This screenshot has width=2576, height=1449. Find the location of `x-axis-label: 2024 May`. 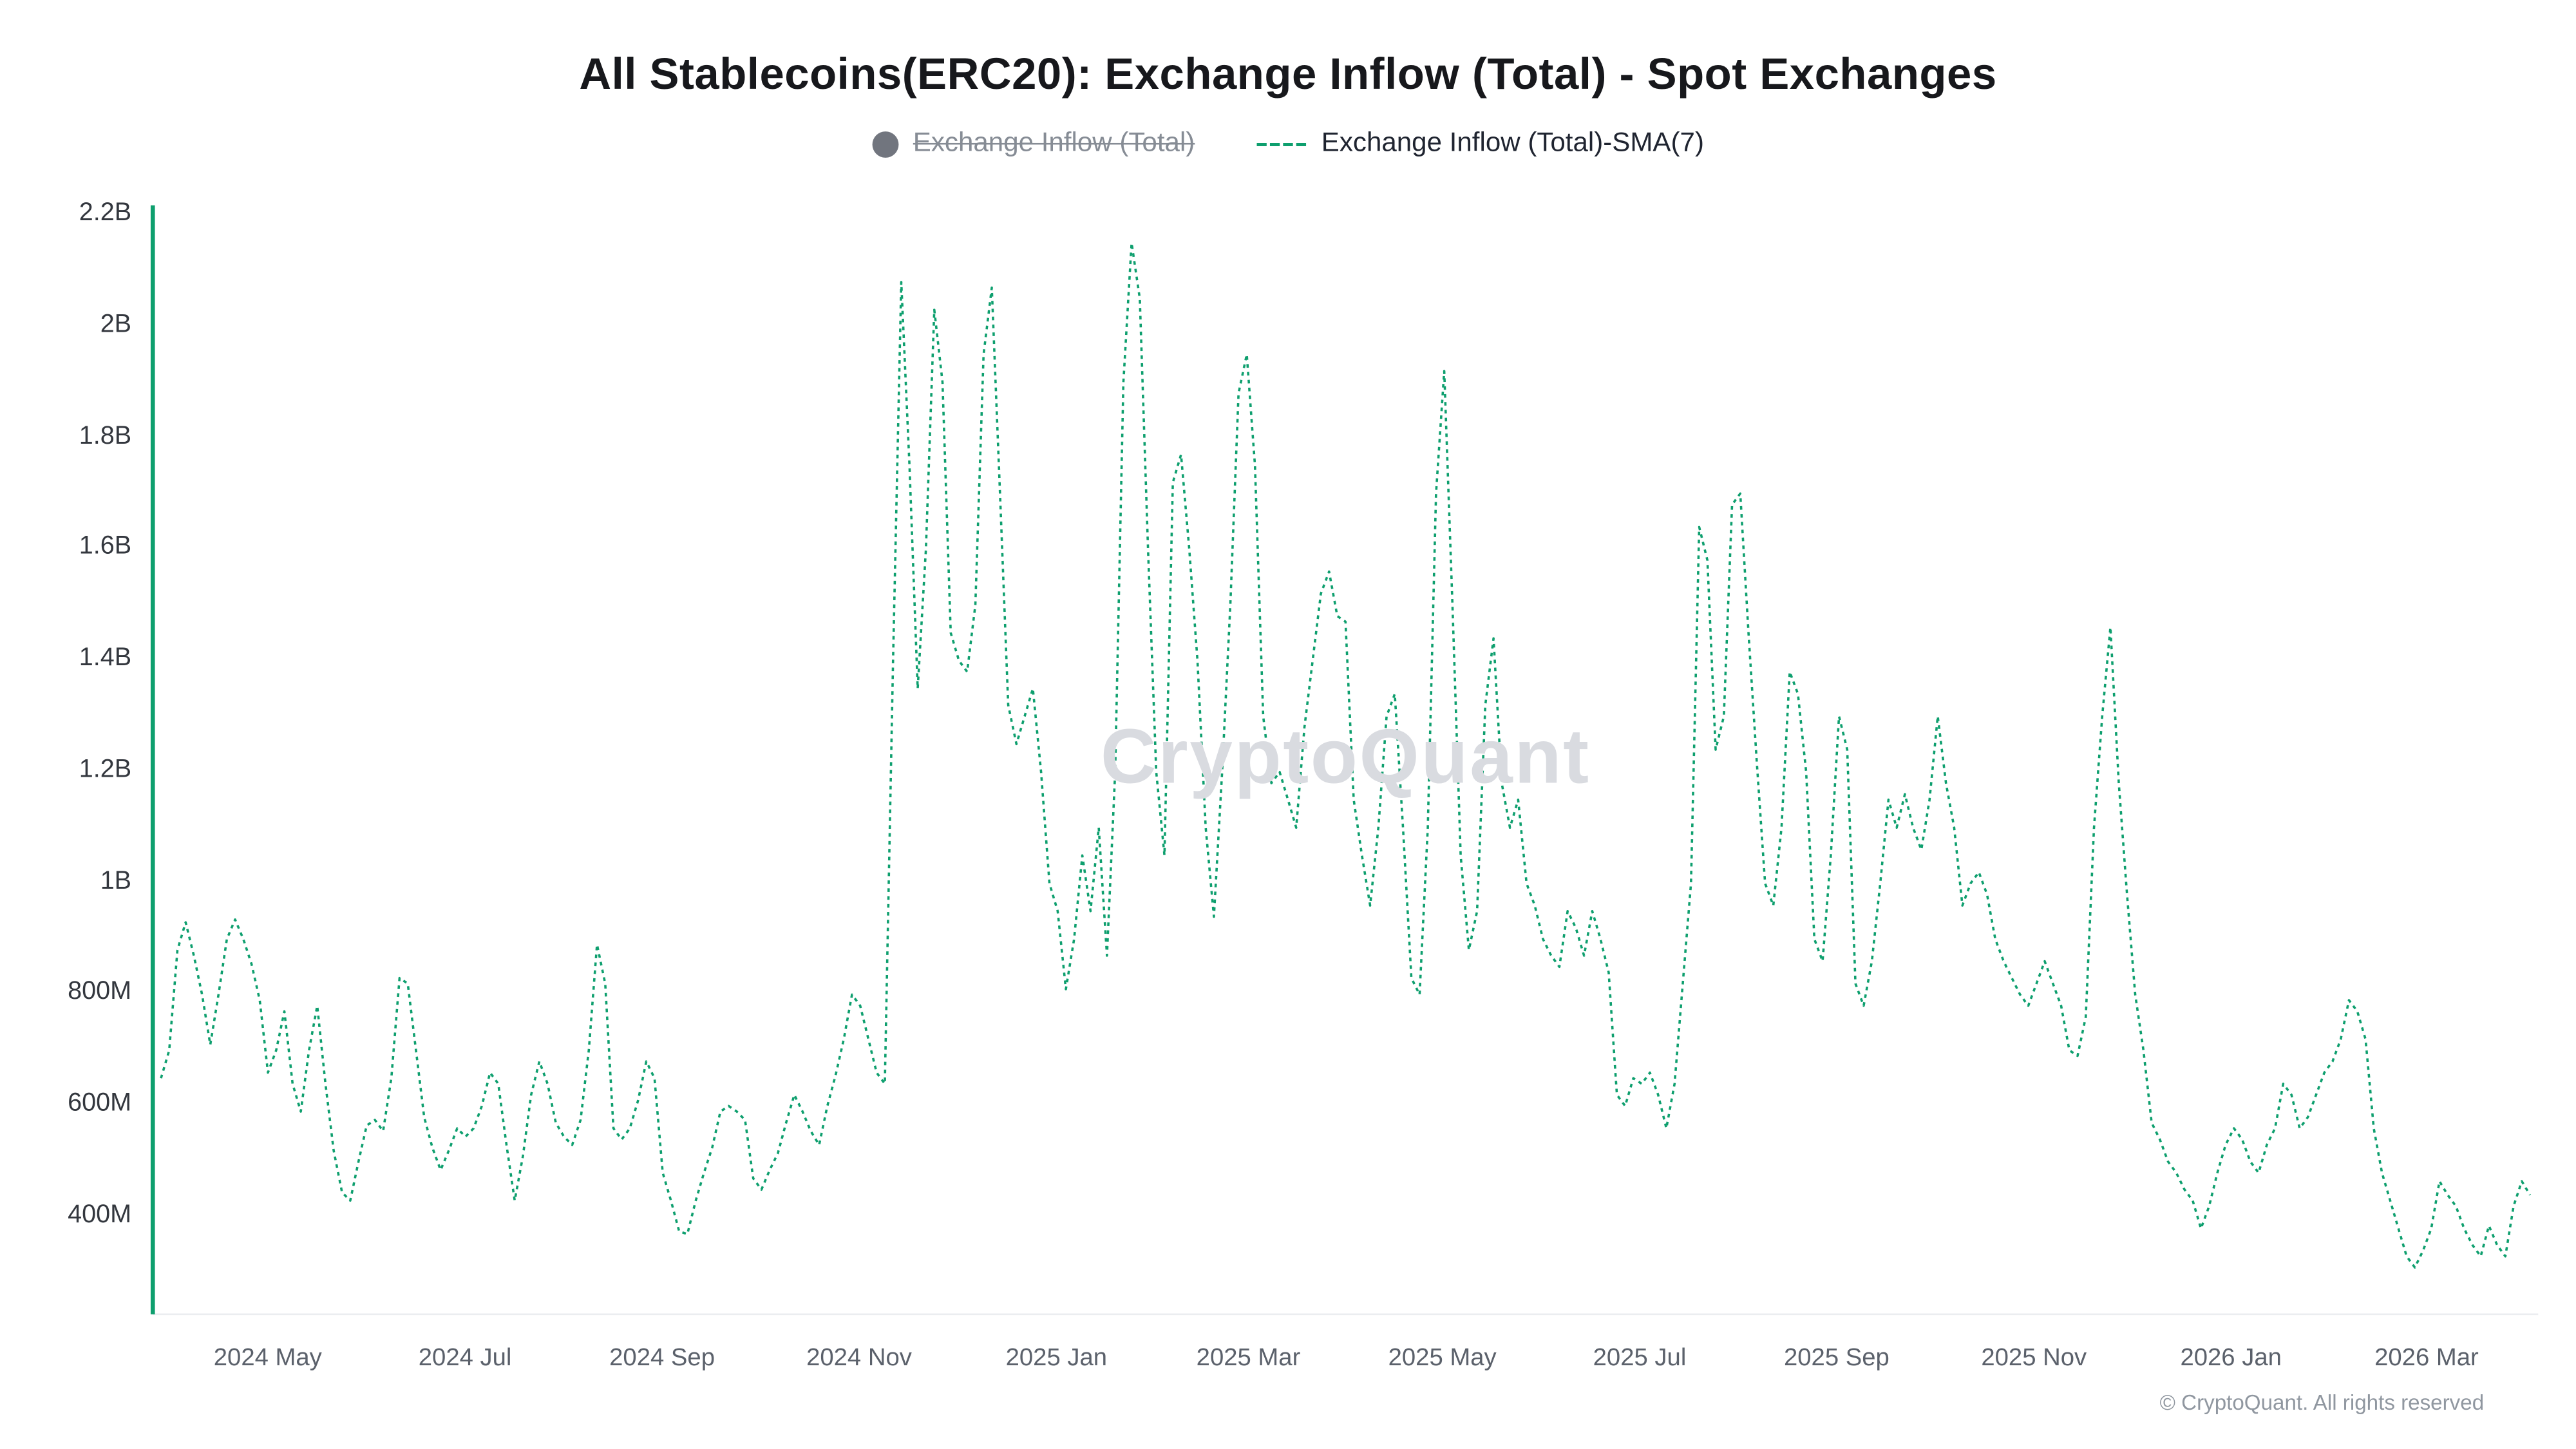

x-axis-label: 2024 May is located at coordinates (267, 1357).